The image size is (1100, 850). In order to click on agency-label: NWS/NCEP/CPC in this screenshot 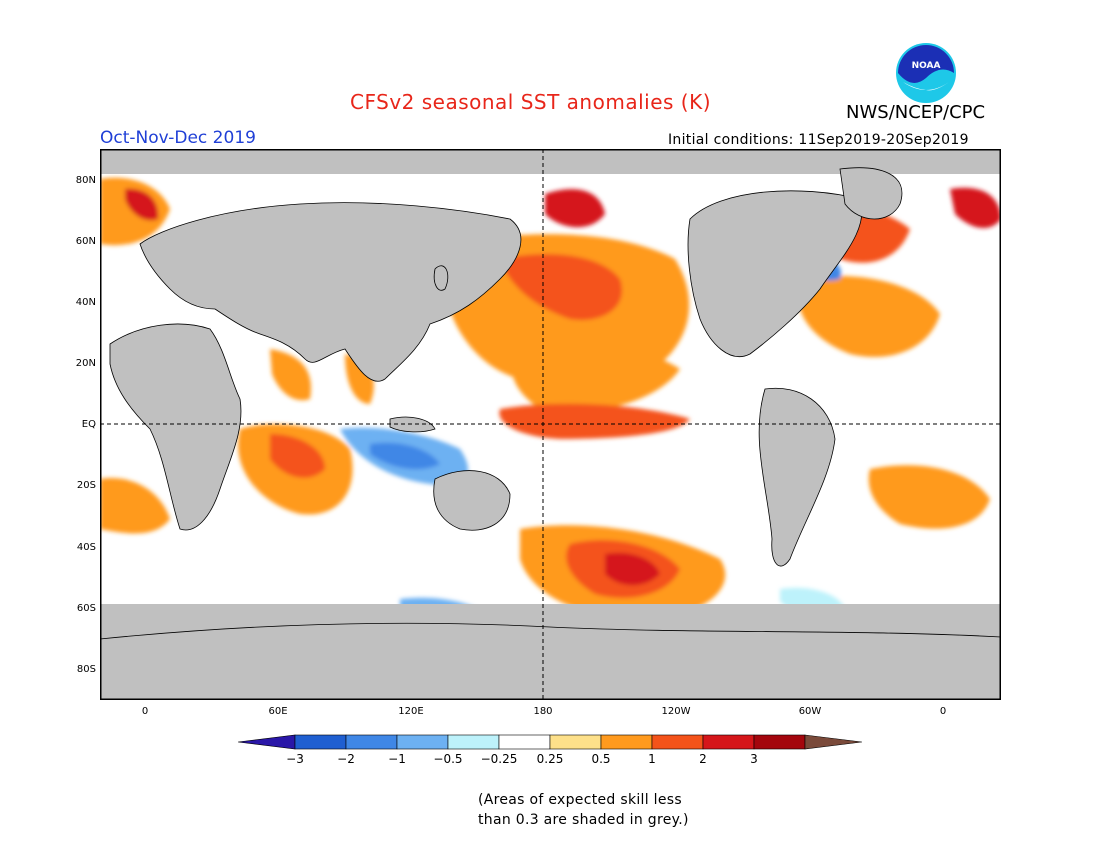, I will do `click(916, 112)`.